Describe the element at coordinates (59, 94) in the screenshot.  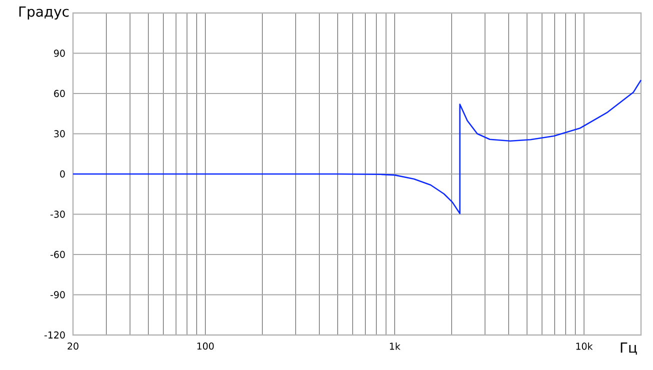
I see `y-tick-label: 60` at that location.